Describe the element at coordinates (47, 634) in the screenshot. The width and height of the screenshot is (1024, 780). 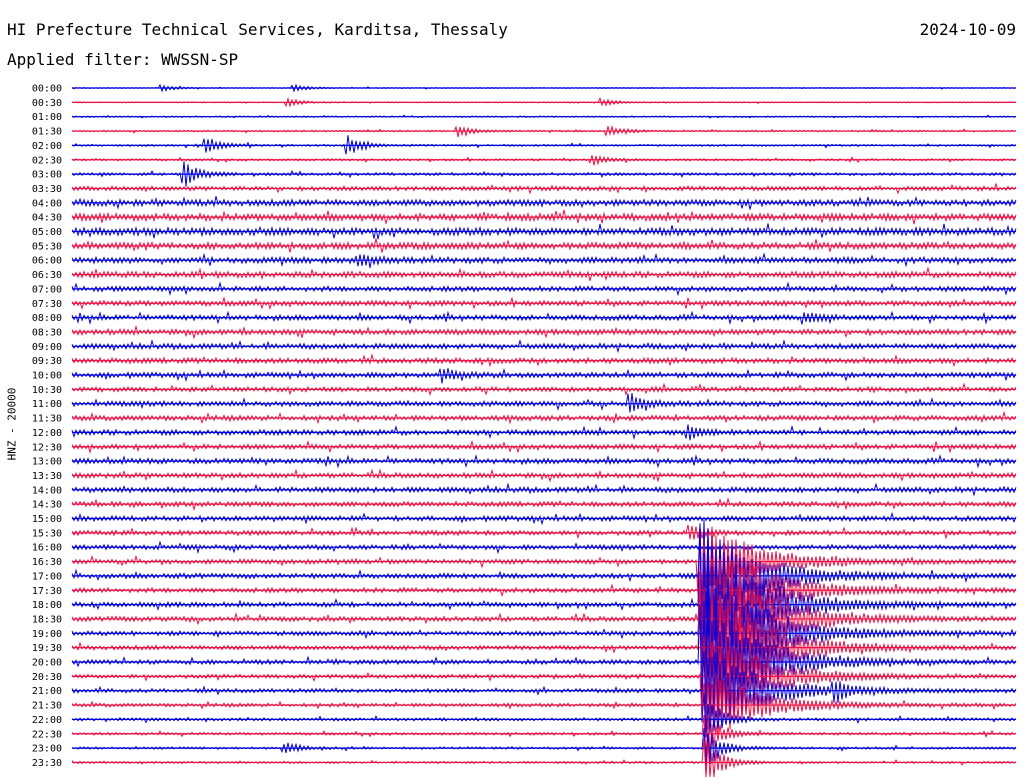
I see `row-time-label: 19:00` at that location.